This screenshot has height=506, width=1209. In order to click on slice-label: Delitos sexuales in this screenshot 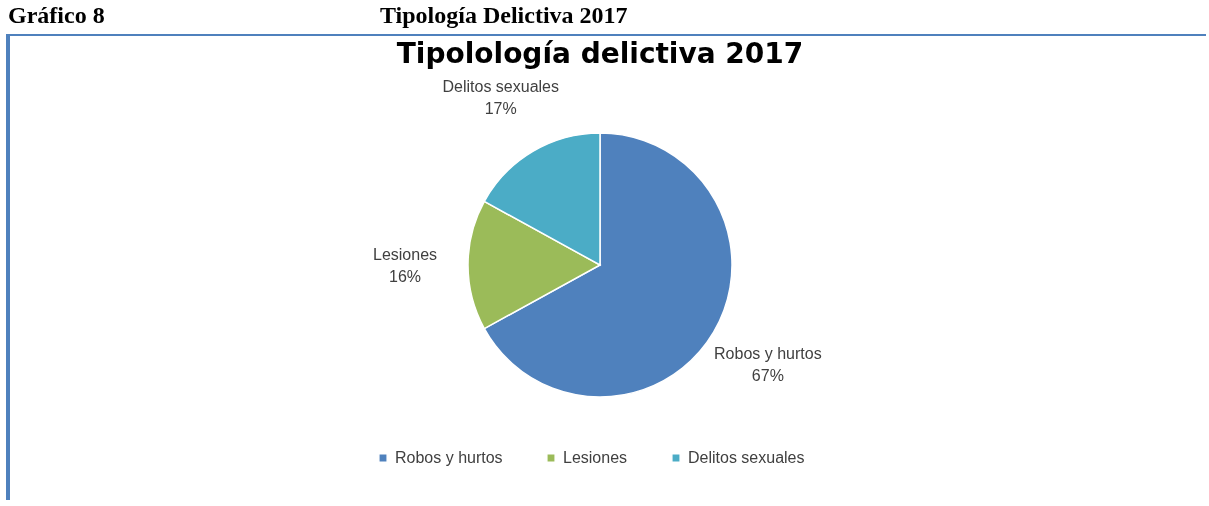, I will do `click(500, 87)`.